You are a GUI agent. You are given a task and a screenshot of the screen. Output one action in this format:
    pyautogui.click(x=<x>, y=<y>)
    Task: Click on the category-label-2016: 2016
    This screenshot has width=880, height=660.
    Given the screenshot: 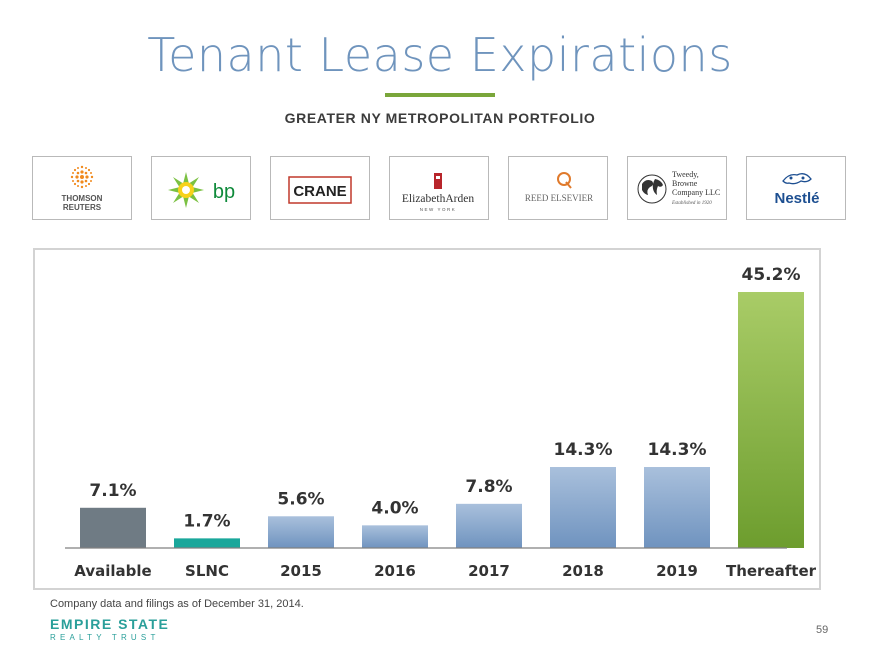 What is the action you would take?
    pyautogui.click(x=395, y=571)
    